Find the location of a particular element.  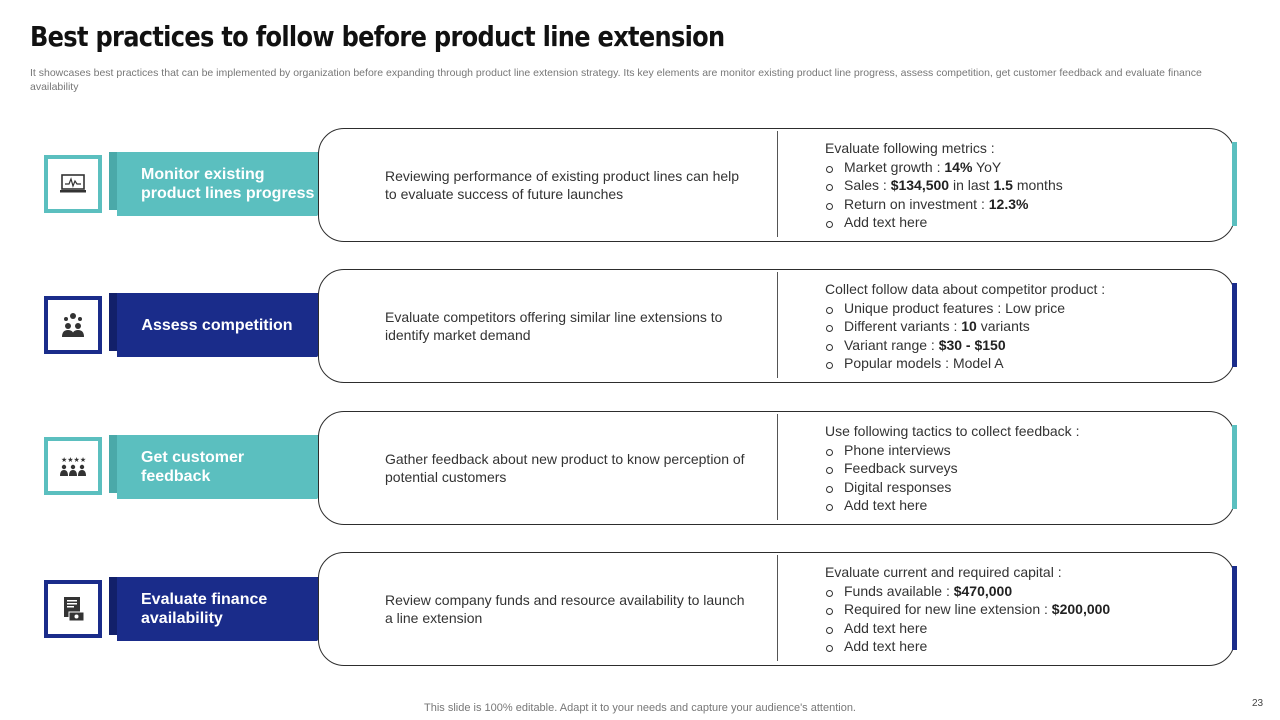

banner: Assess competition is located at coordinates (227, 325).